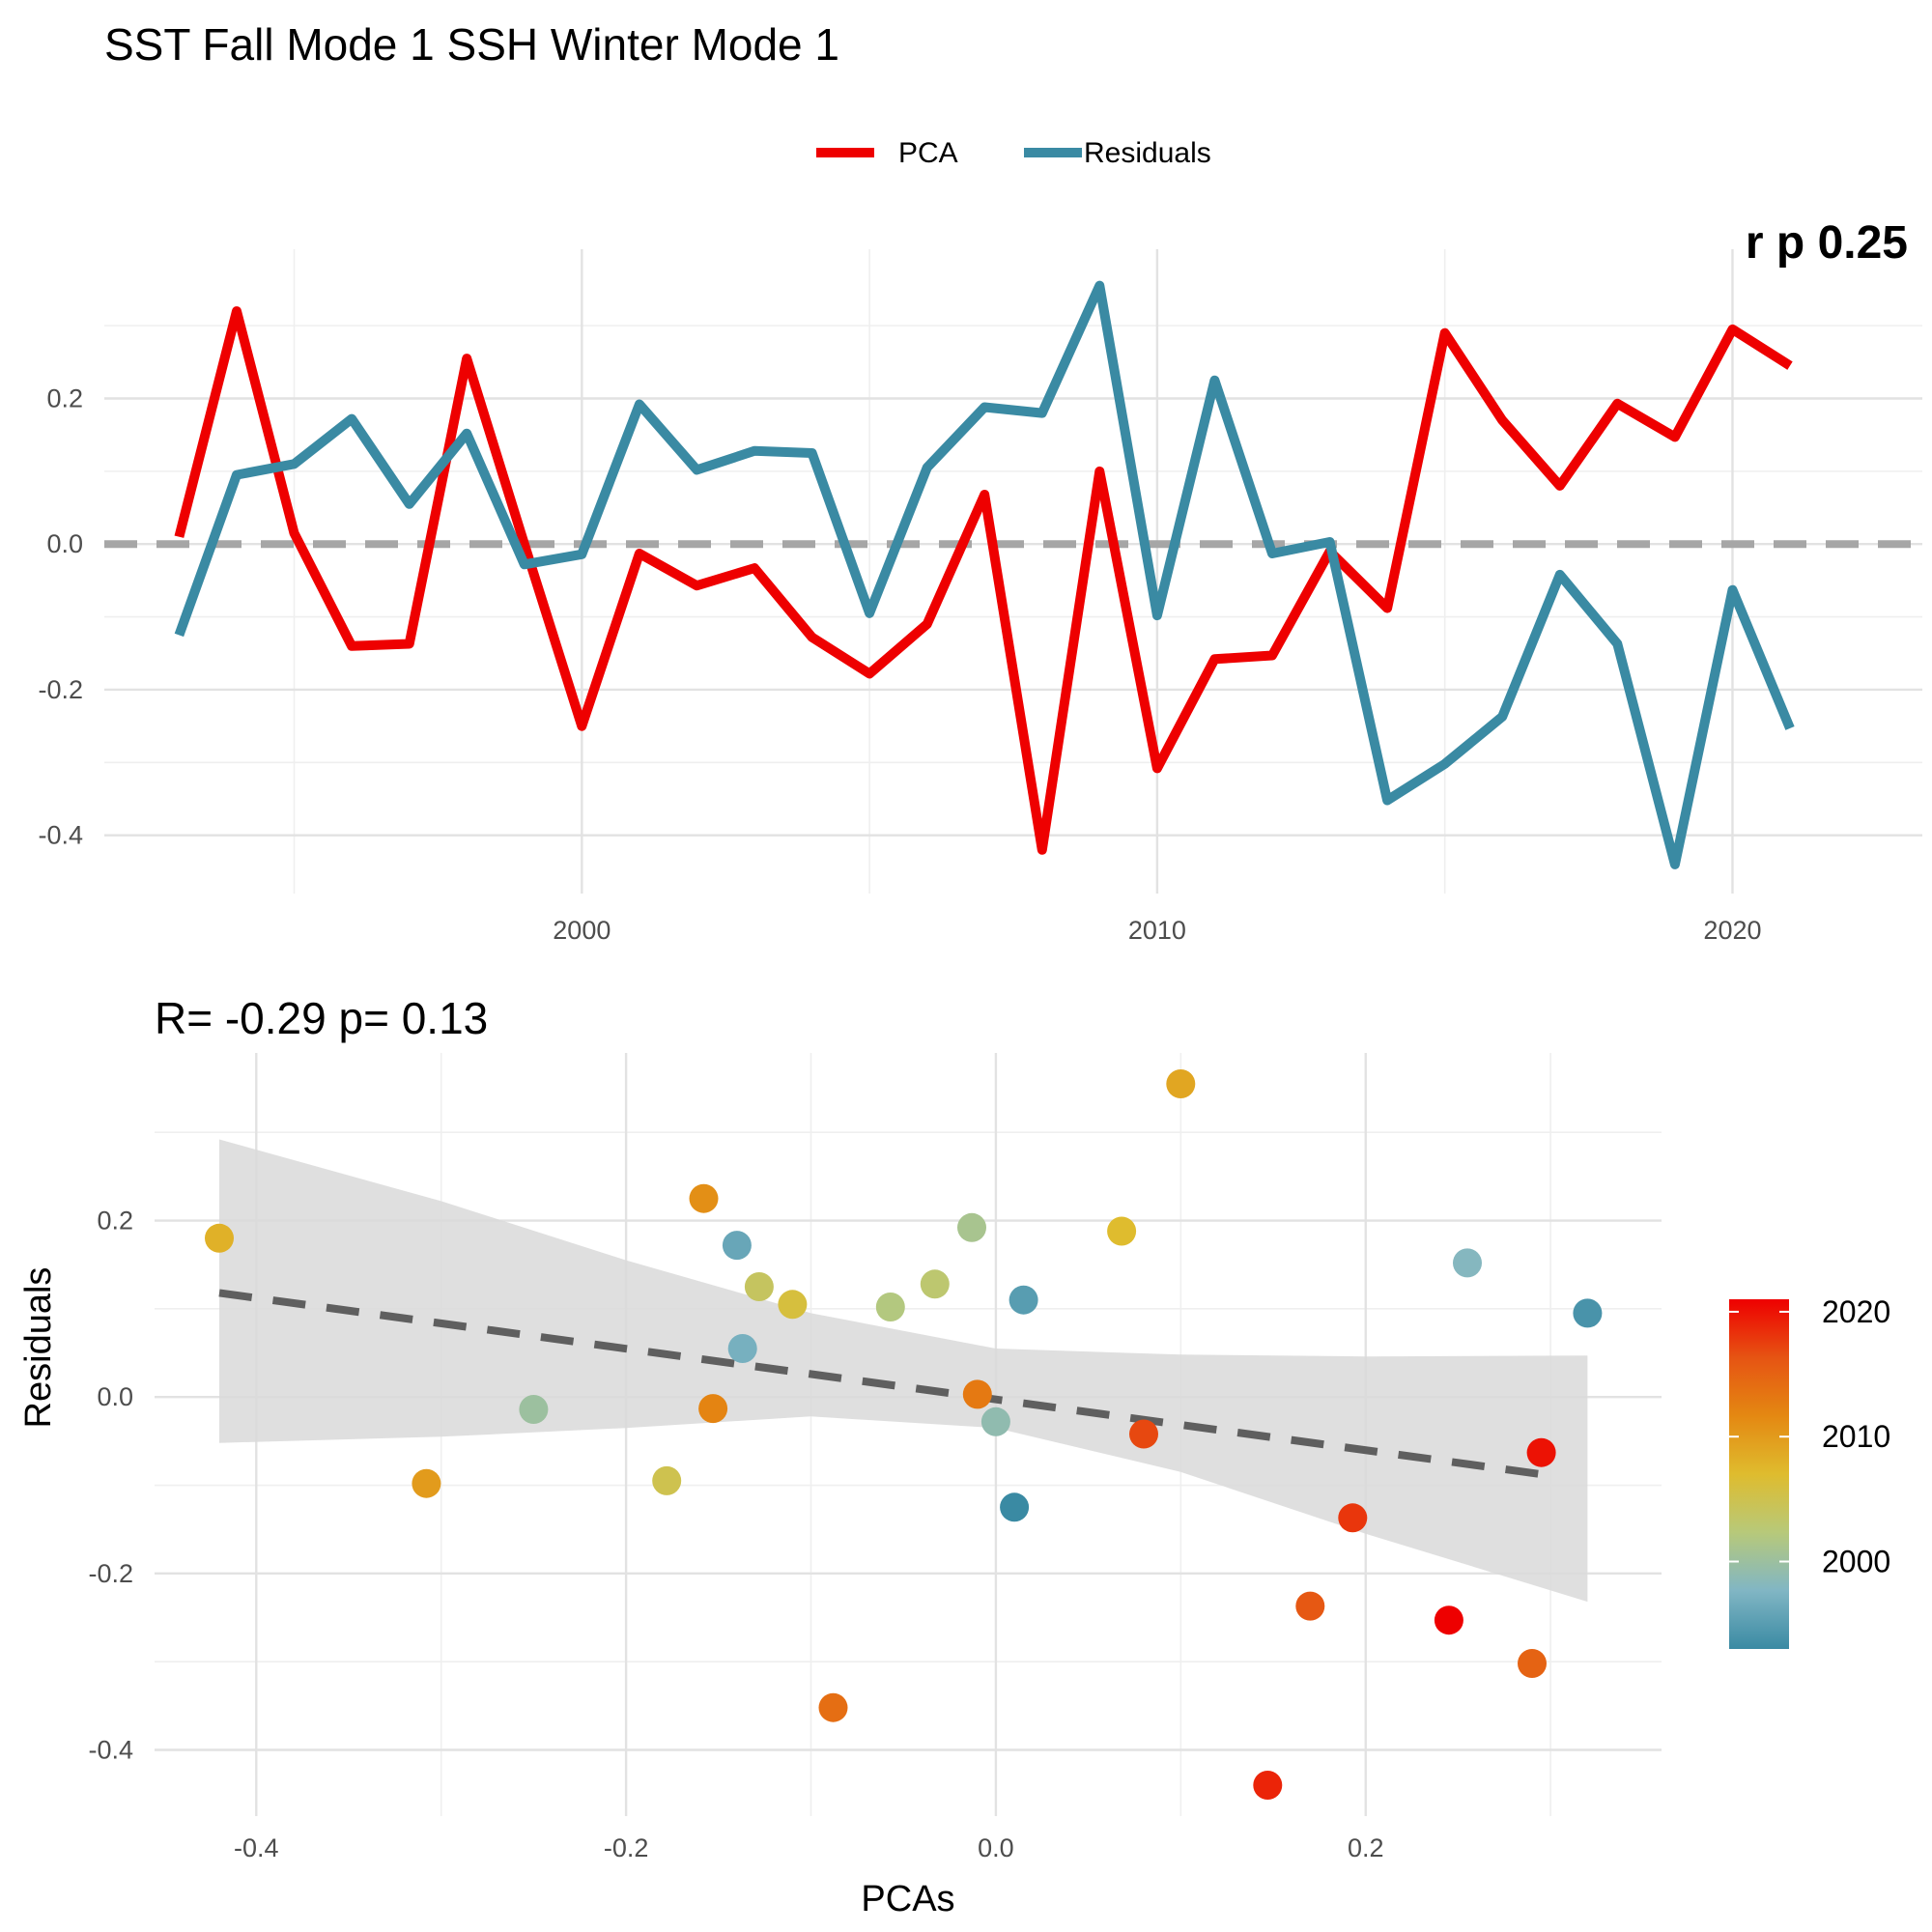  What do you see at coordinates (1732, 930) in the screenshot?
I see `x-tick-label: 2020` at bounding box center [1732, 930].